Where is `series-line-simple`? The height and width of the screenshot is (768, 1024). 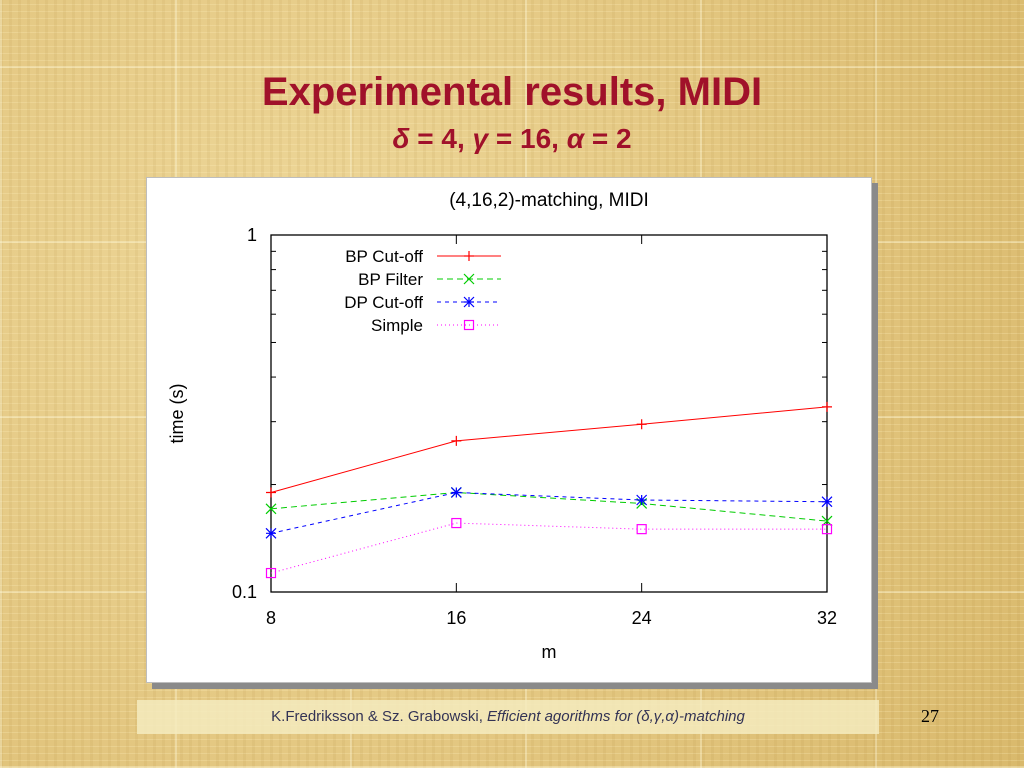
series-line-simple is located at coordinates (548, 548).